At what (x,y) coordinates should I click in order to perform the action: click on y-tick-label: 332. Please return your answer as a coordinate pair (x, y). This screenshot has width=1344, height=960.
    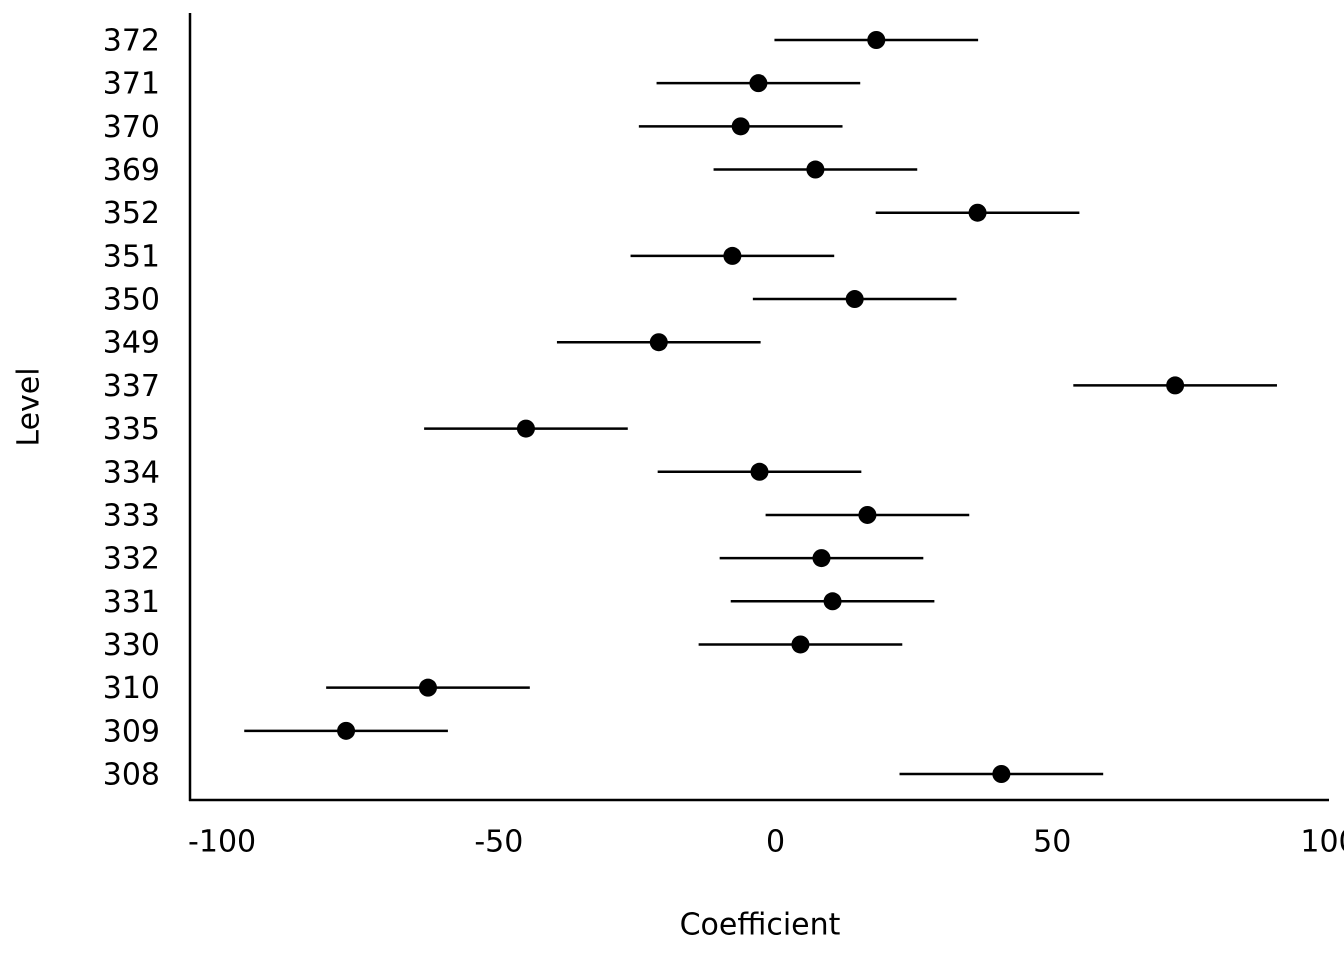
    Looking at the image, I should click on (131, 559).